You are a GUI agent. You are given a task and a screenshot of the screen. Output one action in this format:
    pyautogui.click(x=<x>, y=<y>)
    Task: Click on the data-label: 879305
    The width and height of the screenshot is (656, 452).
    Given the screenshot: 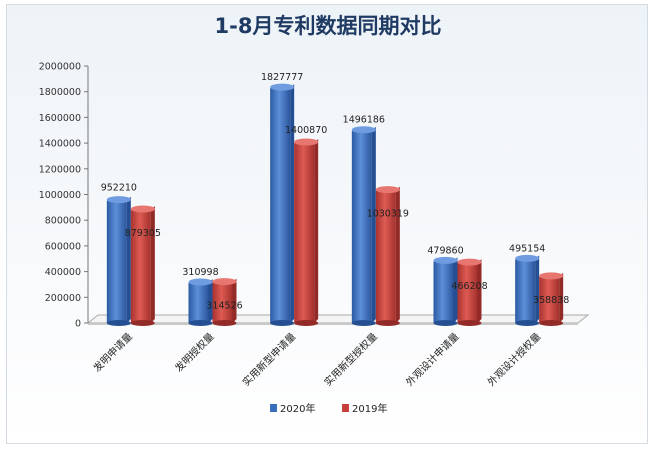 What is the action you would take?
    pyautogui.click(x=143, y=233)
    